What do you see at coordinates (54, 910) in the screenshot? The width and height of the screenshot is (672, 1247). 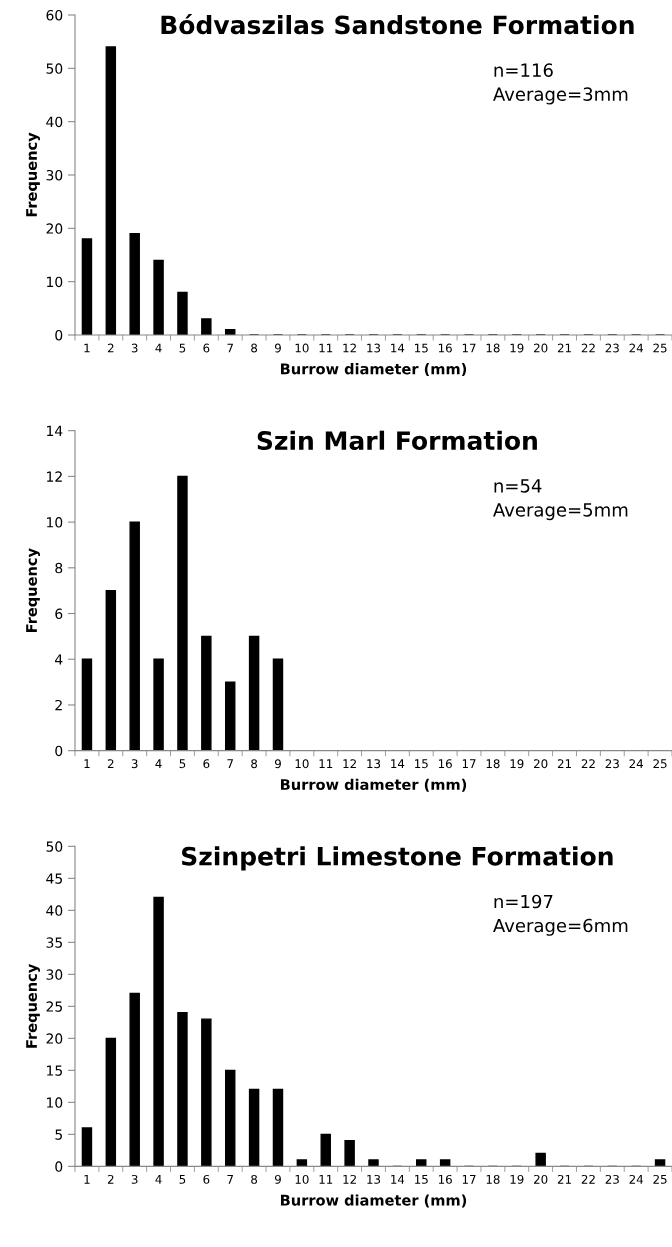 I see `y-tick-label: 40` at bounding box center [54, 910].